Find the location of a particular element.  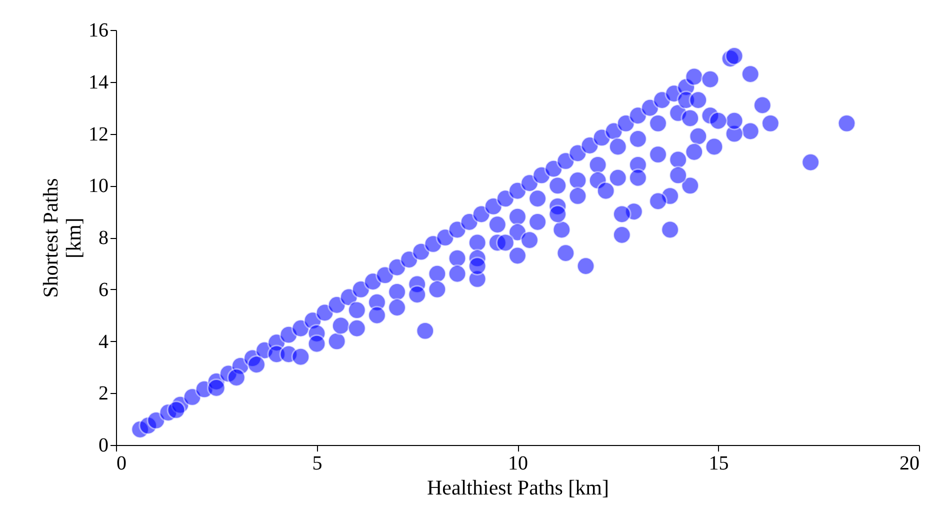

y-tick-label: 14 is located at coordinates (98, 82).